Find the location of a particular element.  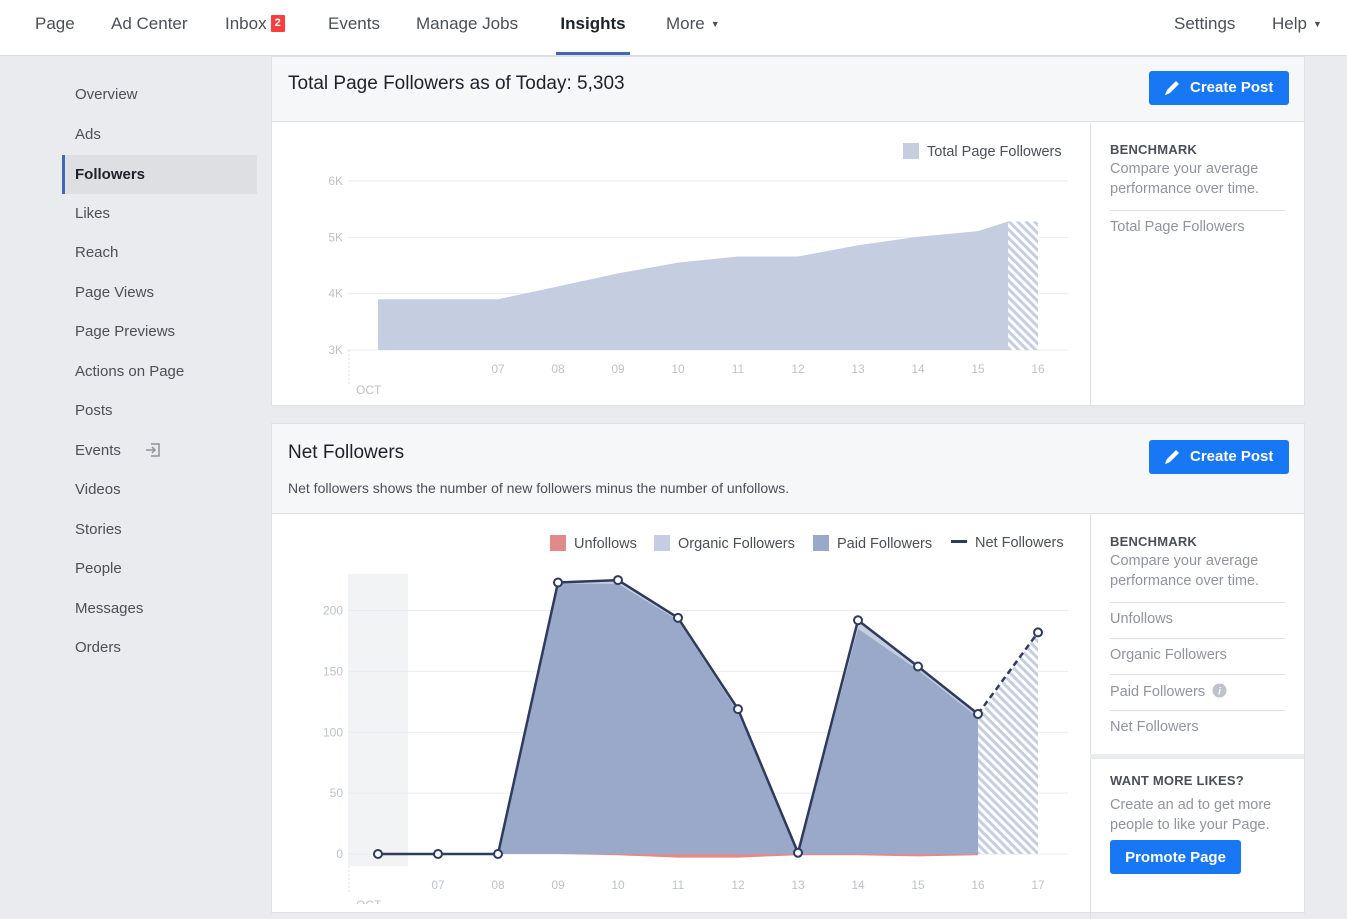

benchmark-link-net-followers: Net Followers is located at coordinates (1197, 722).